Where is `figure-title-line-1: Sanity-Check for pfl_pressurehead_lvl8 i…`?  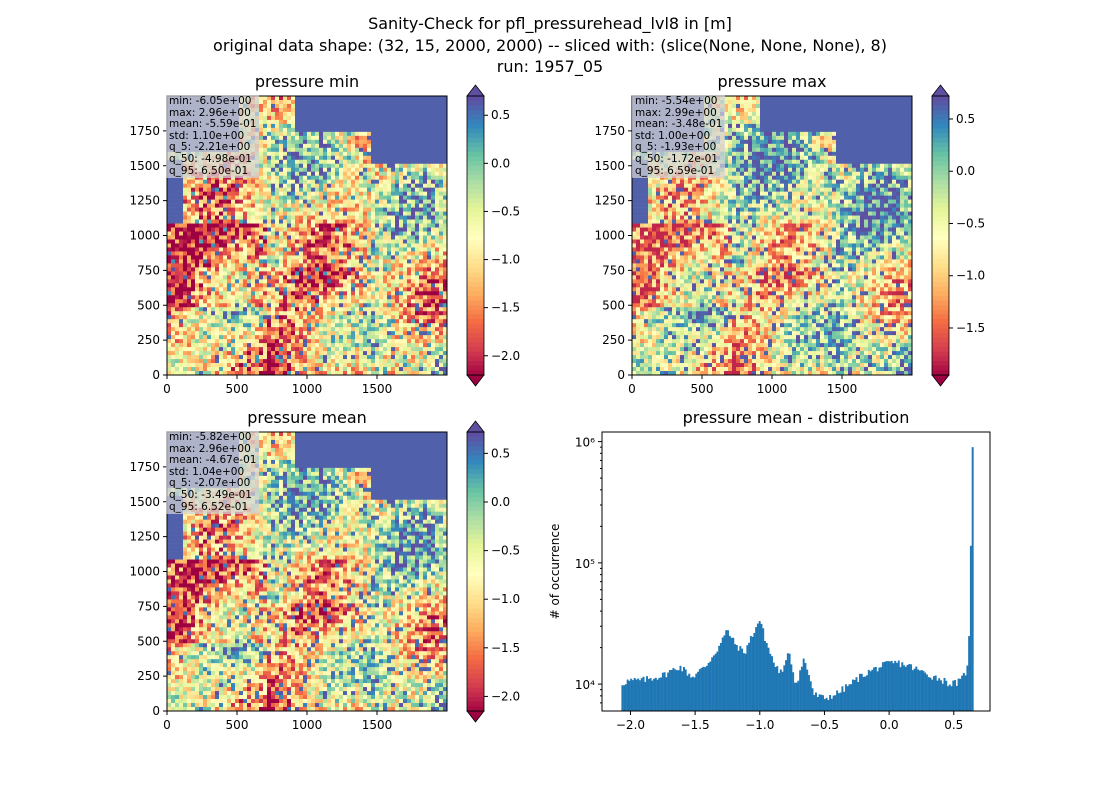
figure-title-line-1: Sanity-Check for pfl_pressurehead_lvl8 i… is located at coordinates (550, 23).